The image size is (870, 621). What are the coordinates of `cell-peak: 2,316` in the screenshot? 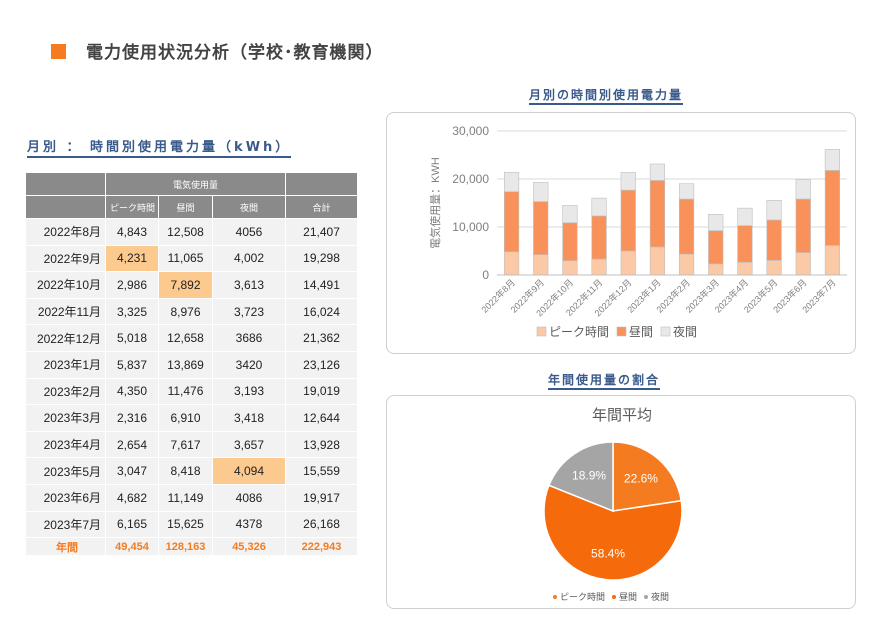 It's located at (132, 418).